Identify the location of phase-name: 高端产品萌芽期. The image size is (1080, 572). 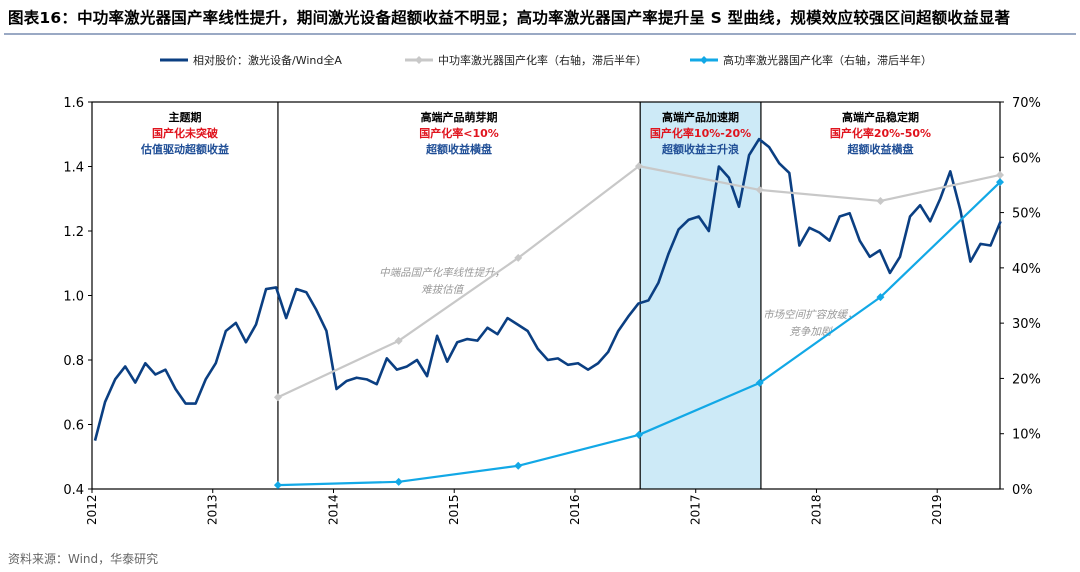
(459, 117).